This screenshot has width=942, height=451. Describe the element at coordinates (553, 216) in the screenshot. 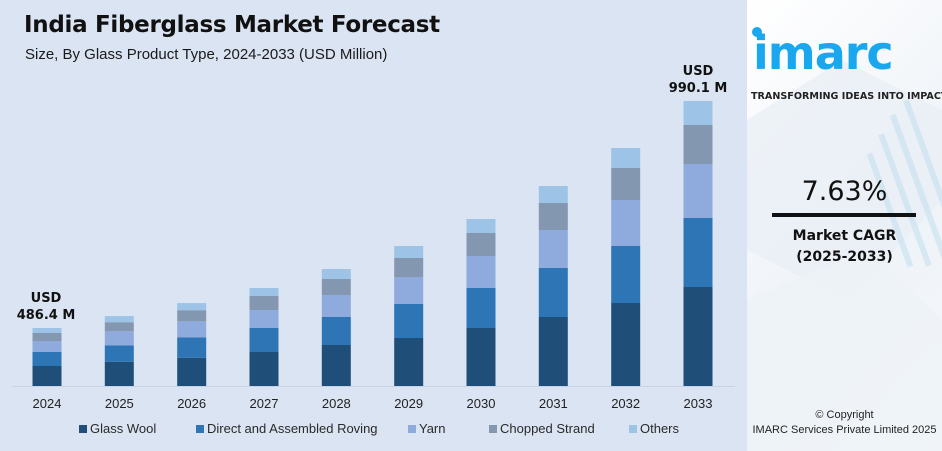

I see `bar-segment-chopped-strand-2031` at that location.